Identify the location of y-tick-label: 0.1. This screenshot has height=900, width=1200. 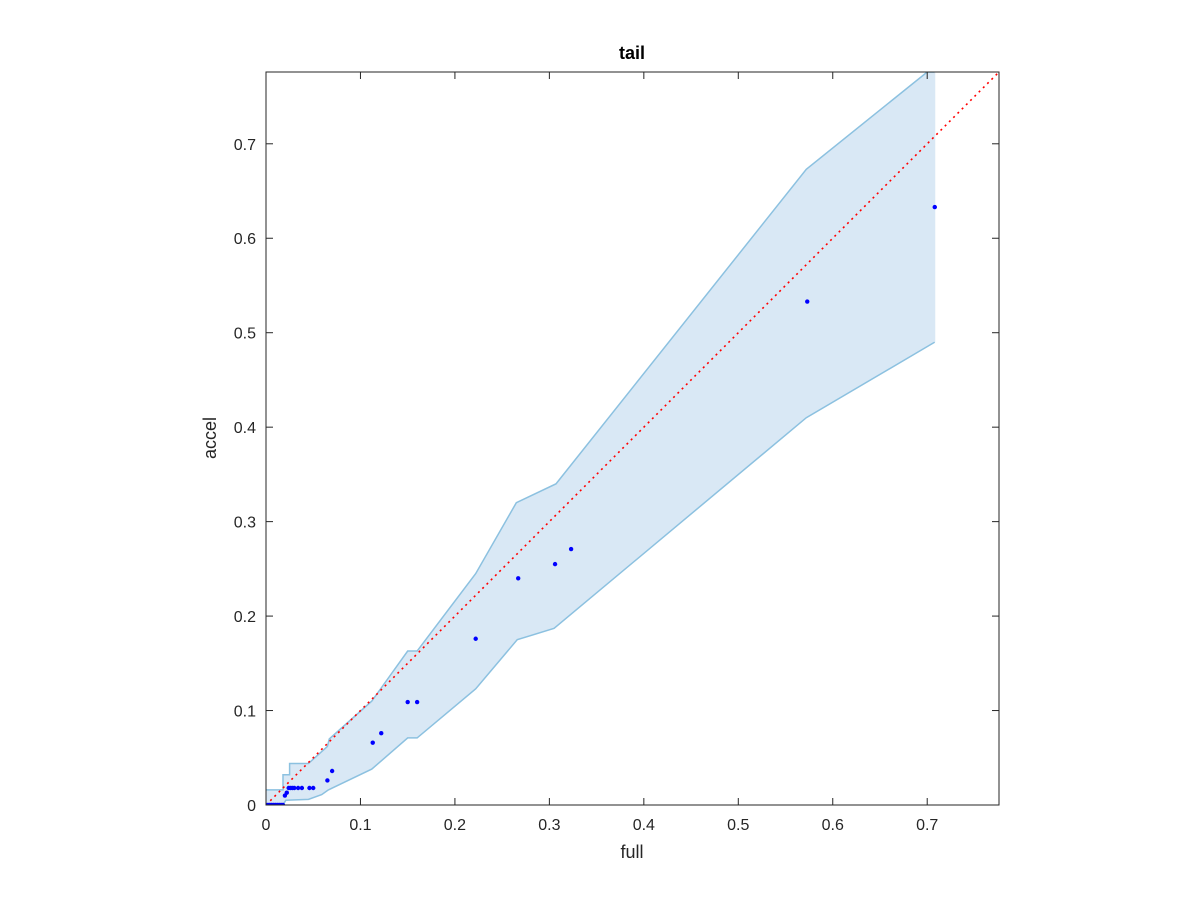
(245, 712).